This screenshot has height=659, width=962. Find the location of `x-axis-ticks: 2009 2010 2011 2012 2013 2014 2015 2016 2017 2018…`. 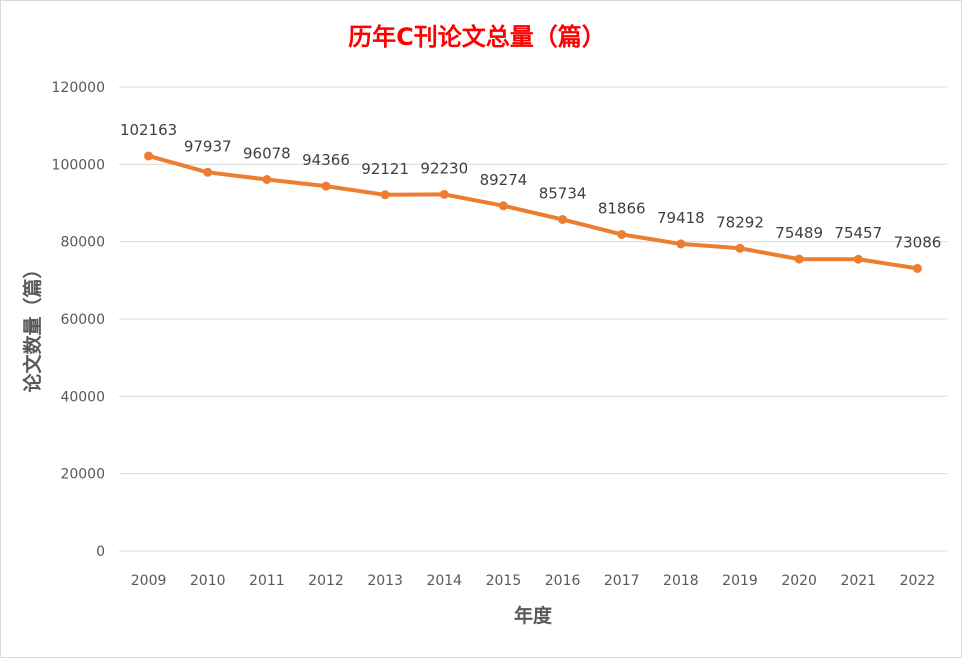

x-axis-ticks: 2009 2010 2011 2012 2013 2014 2015 2016 2017 2018… is located at coordinates (533, 581).